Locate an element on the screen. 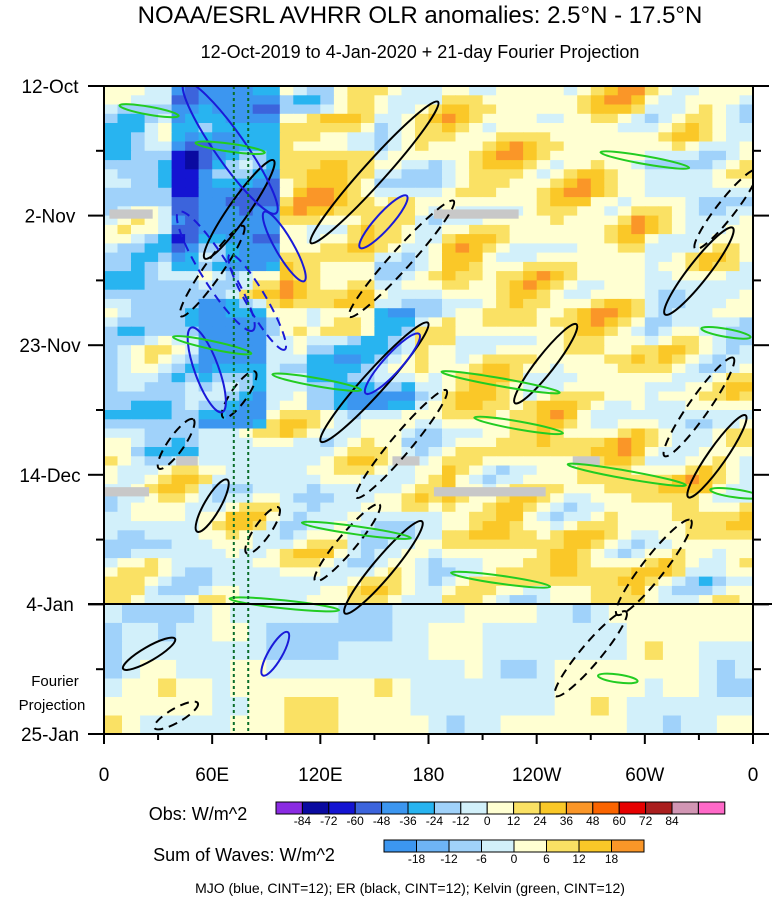 The width and height of the screenshot is (772, 900). x-tick-label: 60W is located at coordinates (644, 775).